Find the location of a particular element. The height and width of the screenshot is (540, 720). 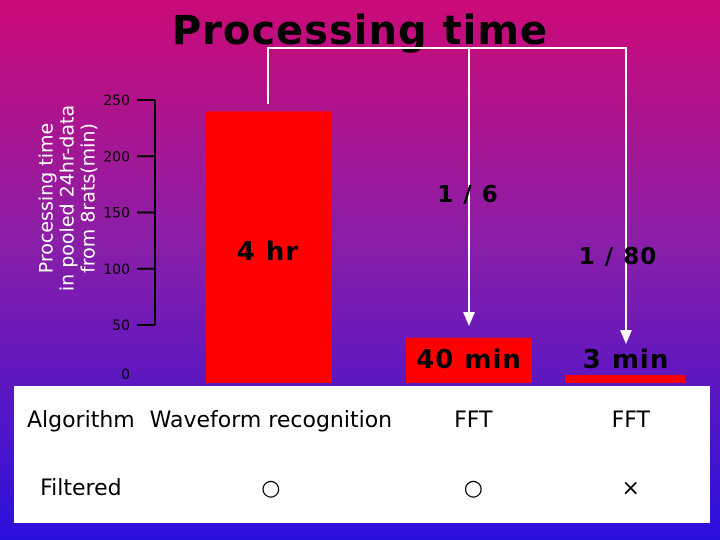

y-tick-label: 200 is located at coordinates (116, 157).